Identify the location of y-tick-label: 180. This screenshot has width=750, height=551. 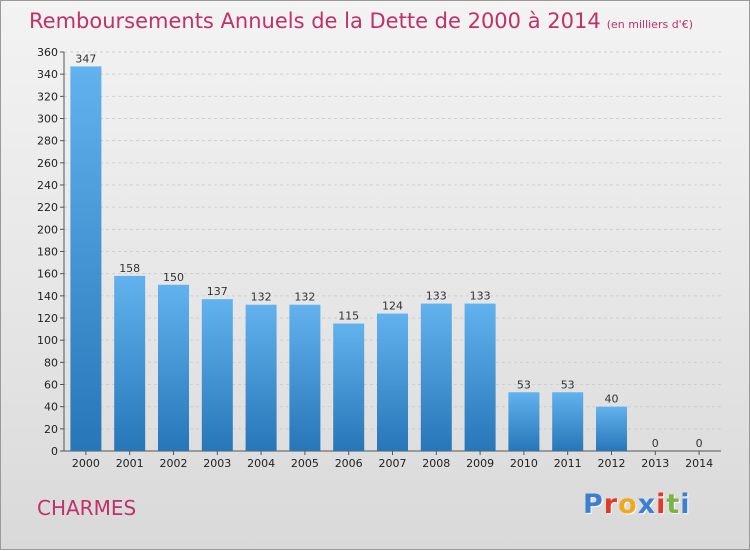
(47, 252).